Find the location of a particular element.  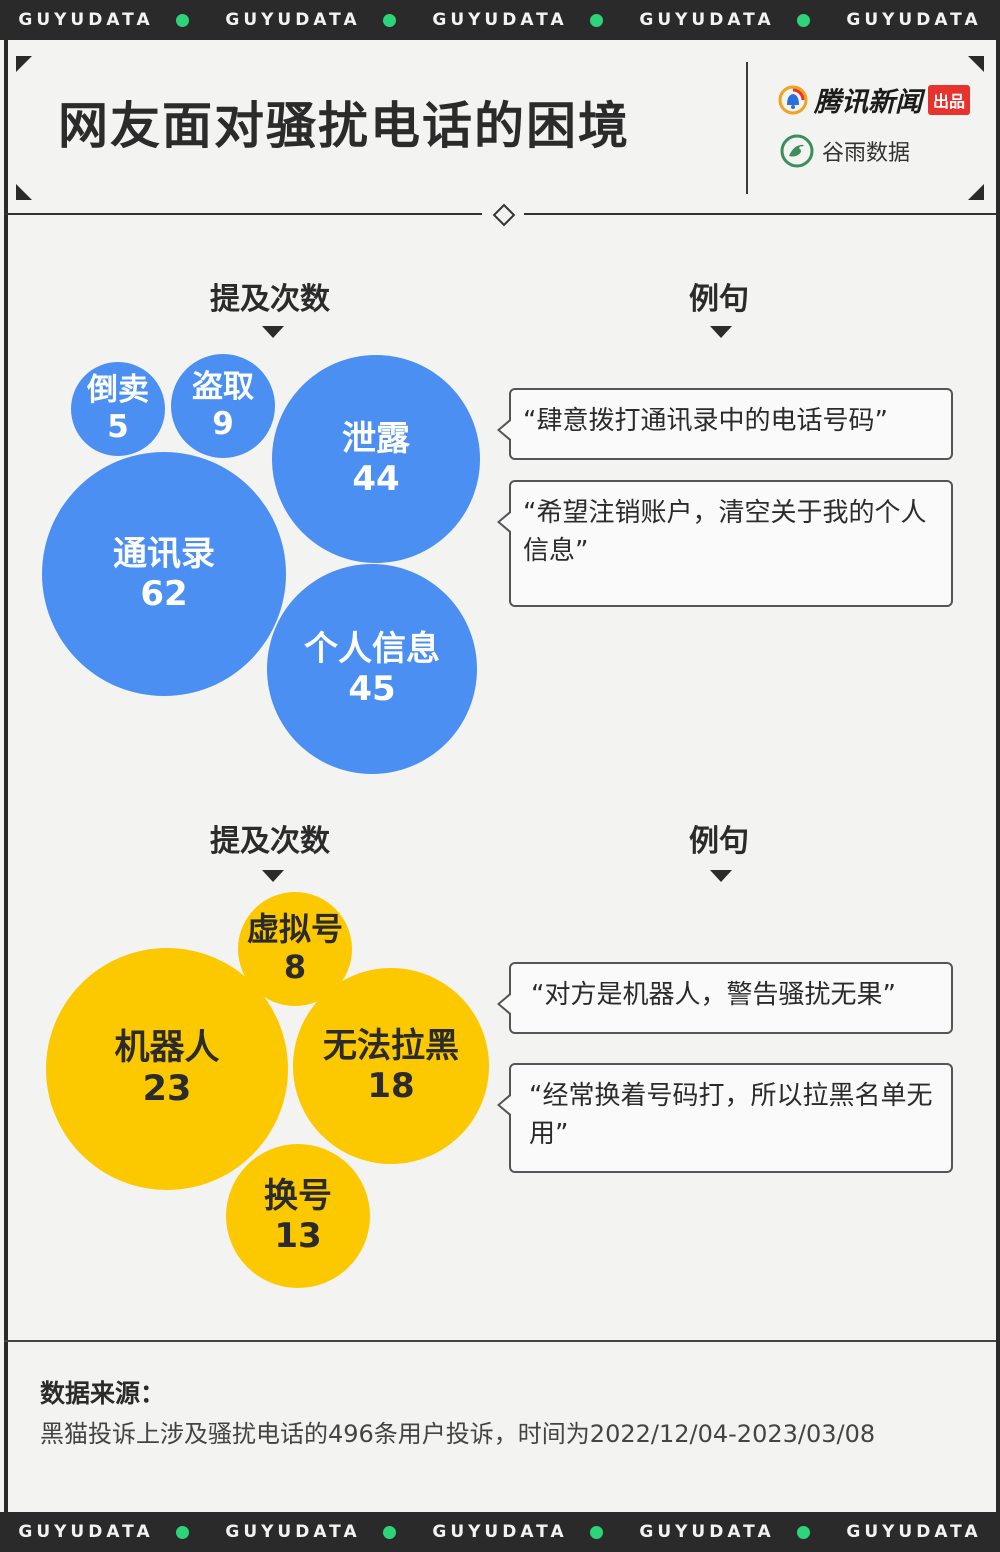

guyu-data-logo: 谷雨数据 is located at coordinates (845, 151).